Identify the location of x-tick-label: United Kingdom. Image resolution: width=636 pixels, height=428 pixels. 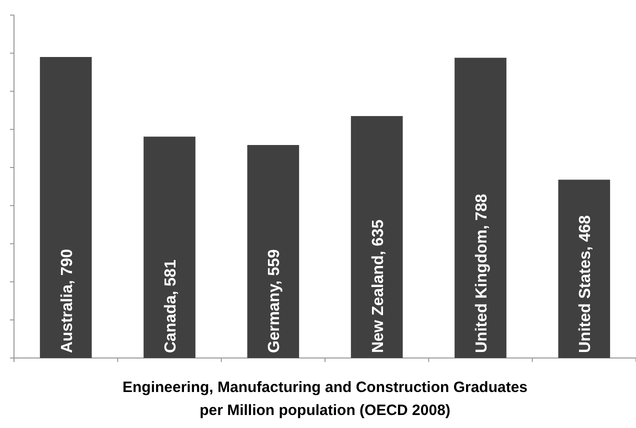
(482, 291).